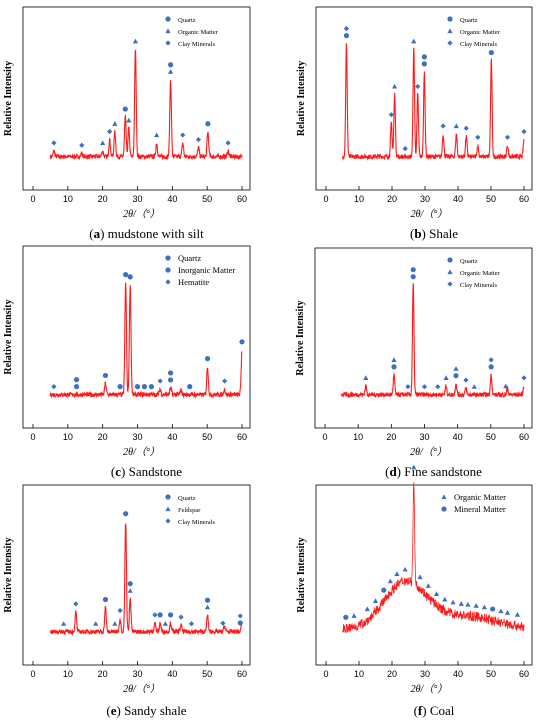 The image size is (550, 722). Describe the element at coordinates (440, 233) in the screenshot. I see `caption-text: ) Shale` at that location.